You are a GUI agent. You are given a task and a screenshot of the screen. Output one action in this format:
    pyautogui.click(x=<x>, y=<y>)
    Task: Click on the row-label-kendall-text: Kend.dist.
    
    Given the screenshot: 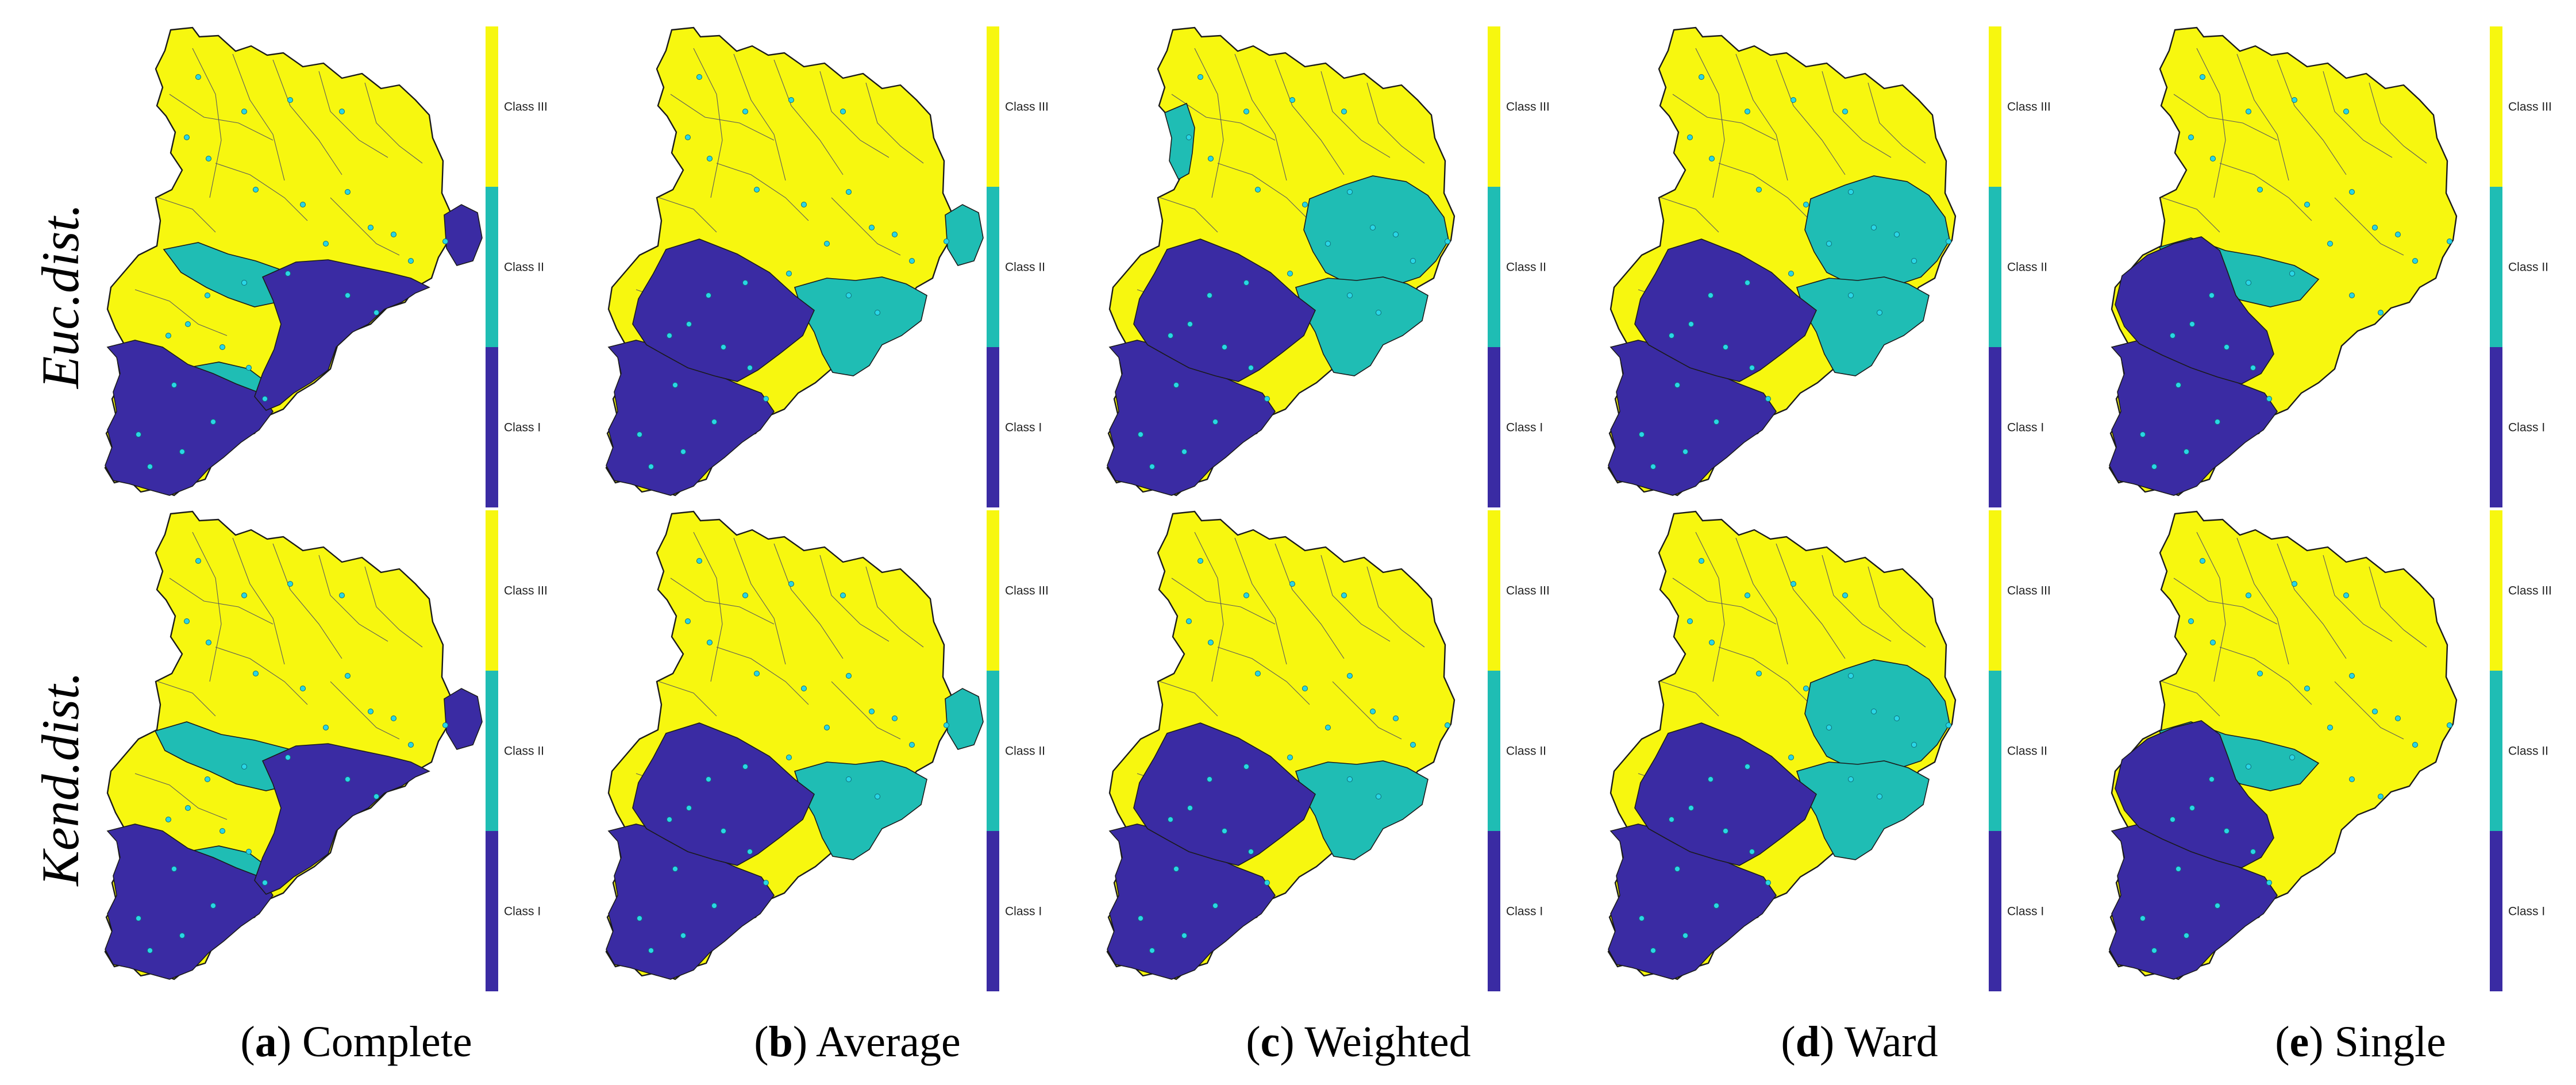 What is the action you would take?
    pyautogui.click(x=60, y=779)
    